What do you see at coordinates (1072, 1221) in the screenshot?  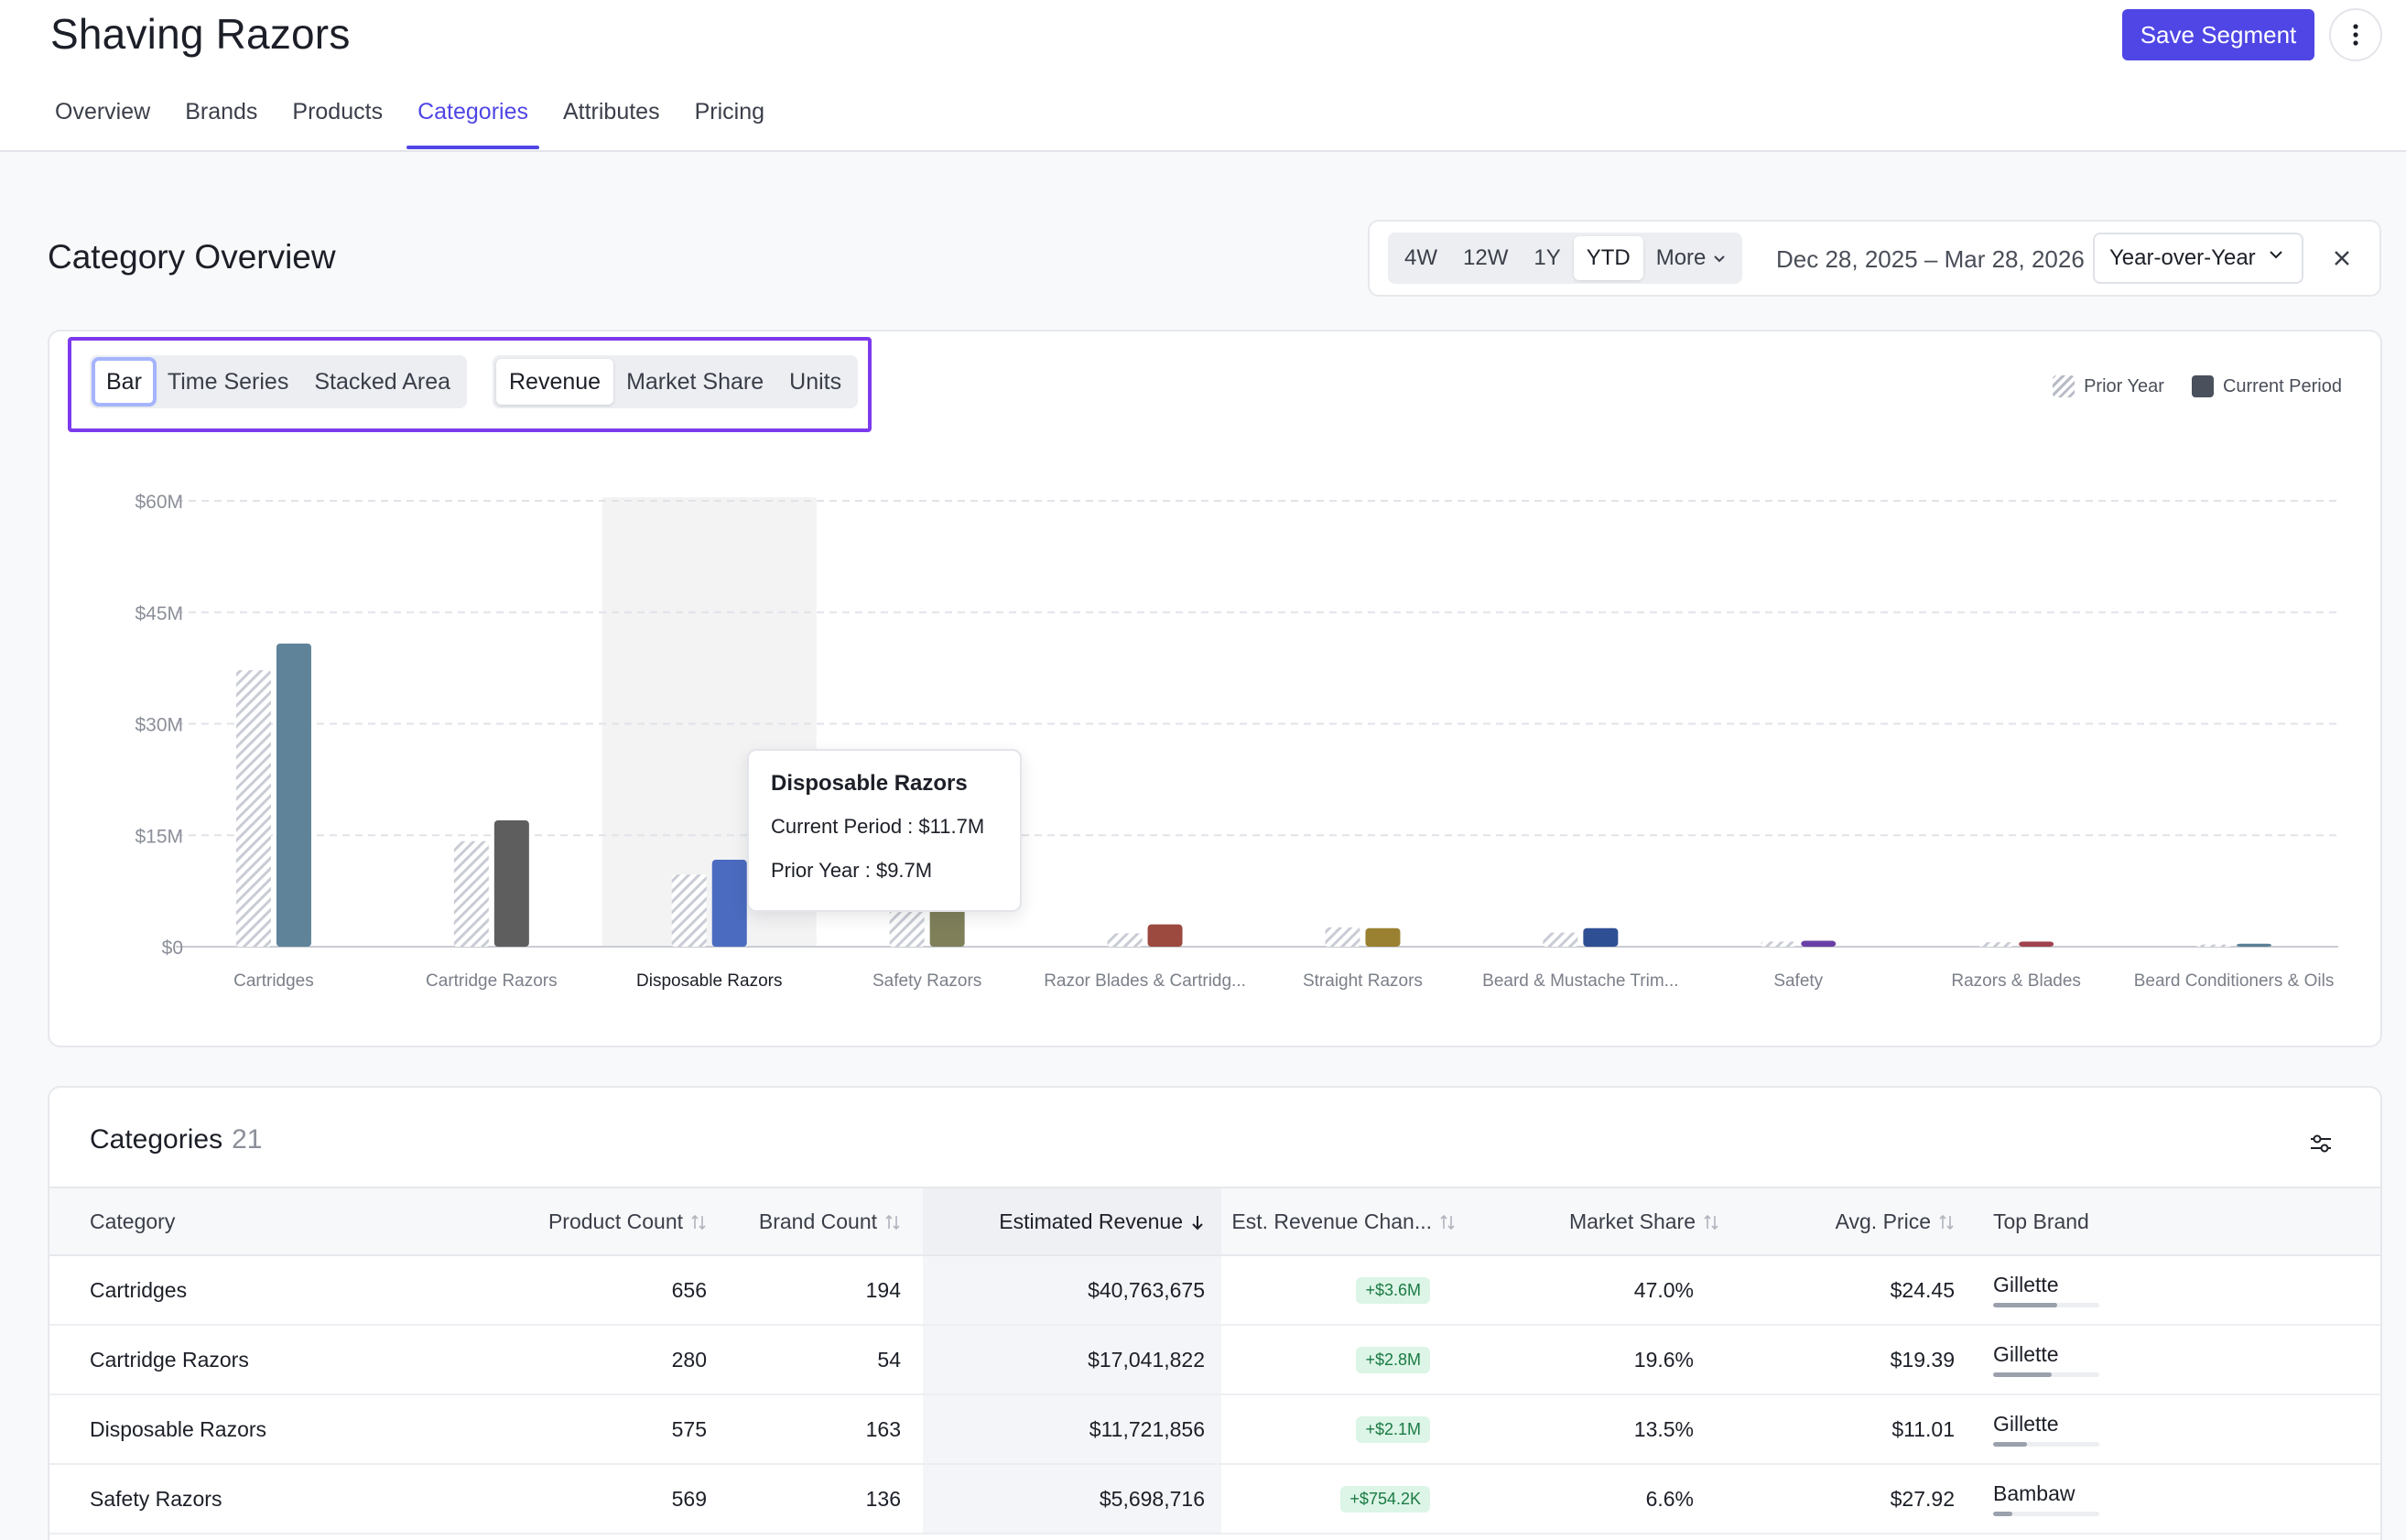 I see `col-estimated-revenue: Estimated Revenue` at bounding box center [1072, 1221].